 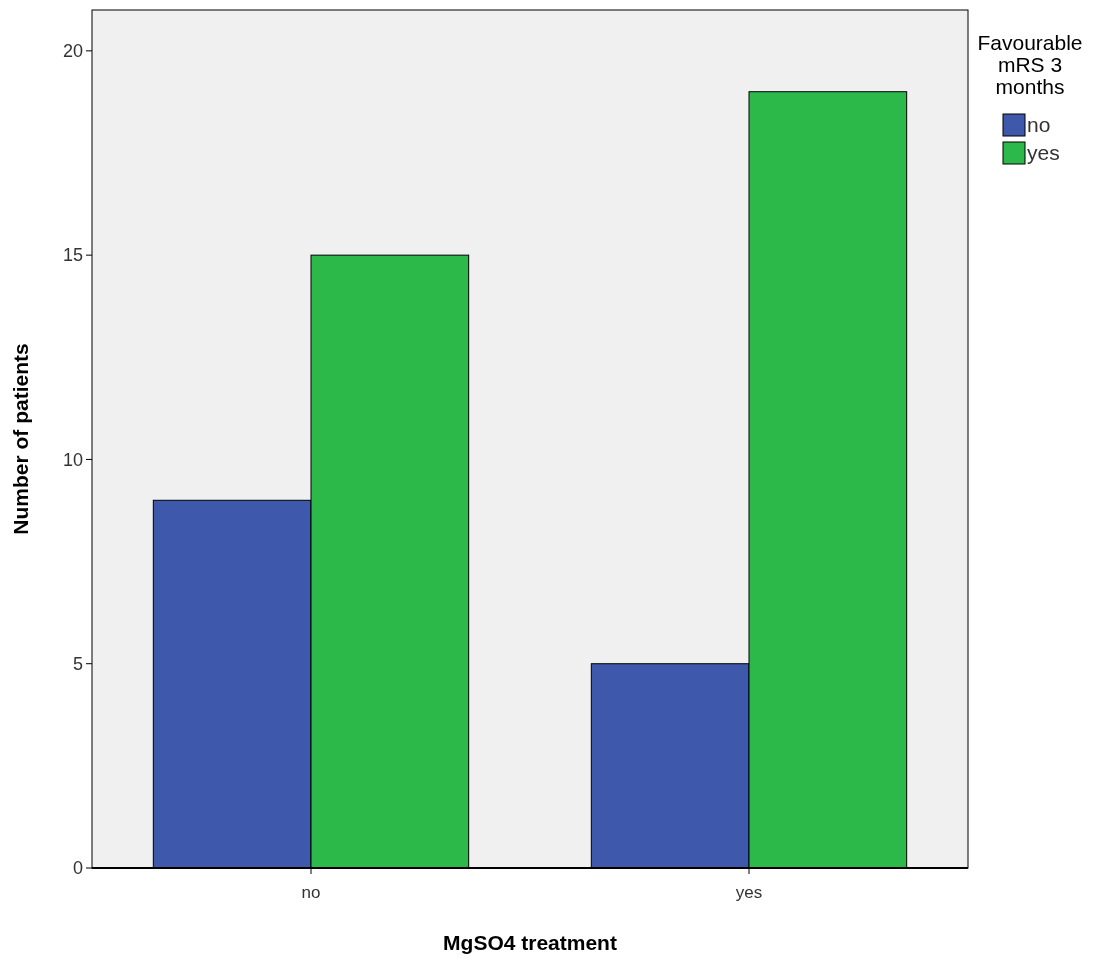 What do you see at coordinates (72, 459) in the screenshot?
I see `y-tick-label: 10` at bounding box center [72, 459].